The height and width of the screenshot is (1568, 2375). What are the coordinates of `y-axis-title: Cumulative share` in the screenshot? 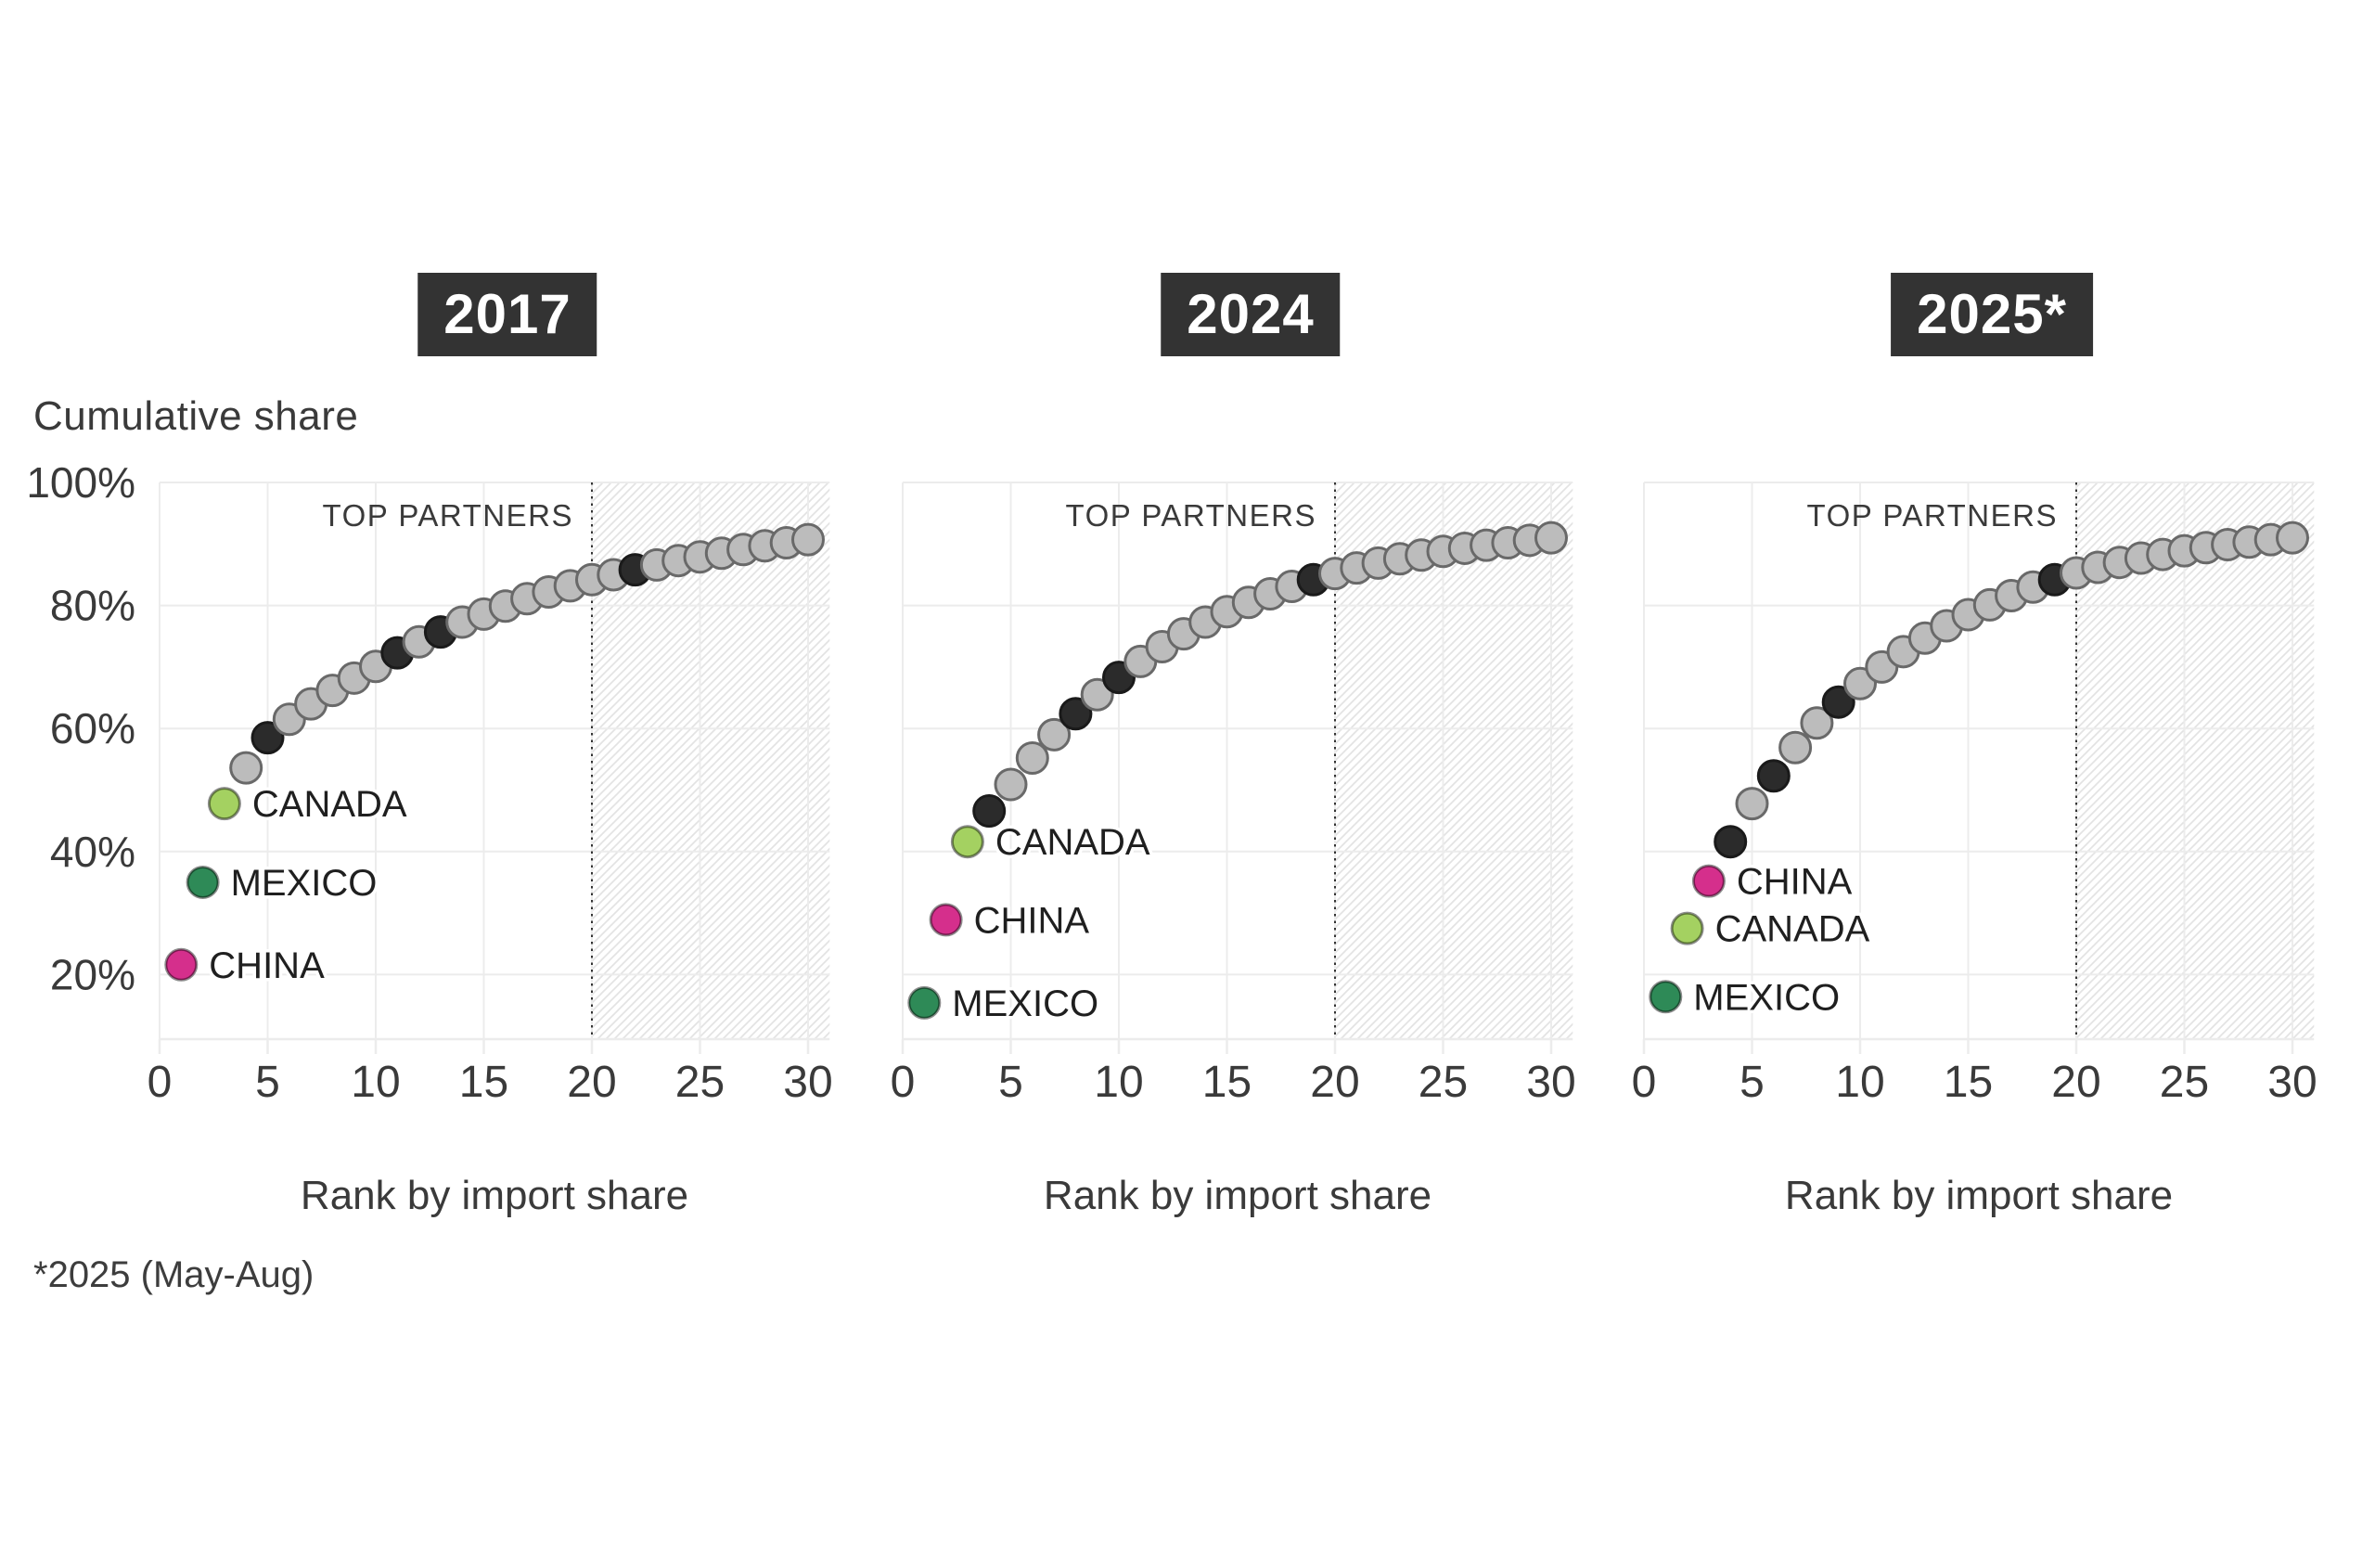 It's located at (196, 416).